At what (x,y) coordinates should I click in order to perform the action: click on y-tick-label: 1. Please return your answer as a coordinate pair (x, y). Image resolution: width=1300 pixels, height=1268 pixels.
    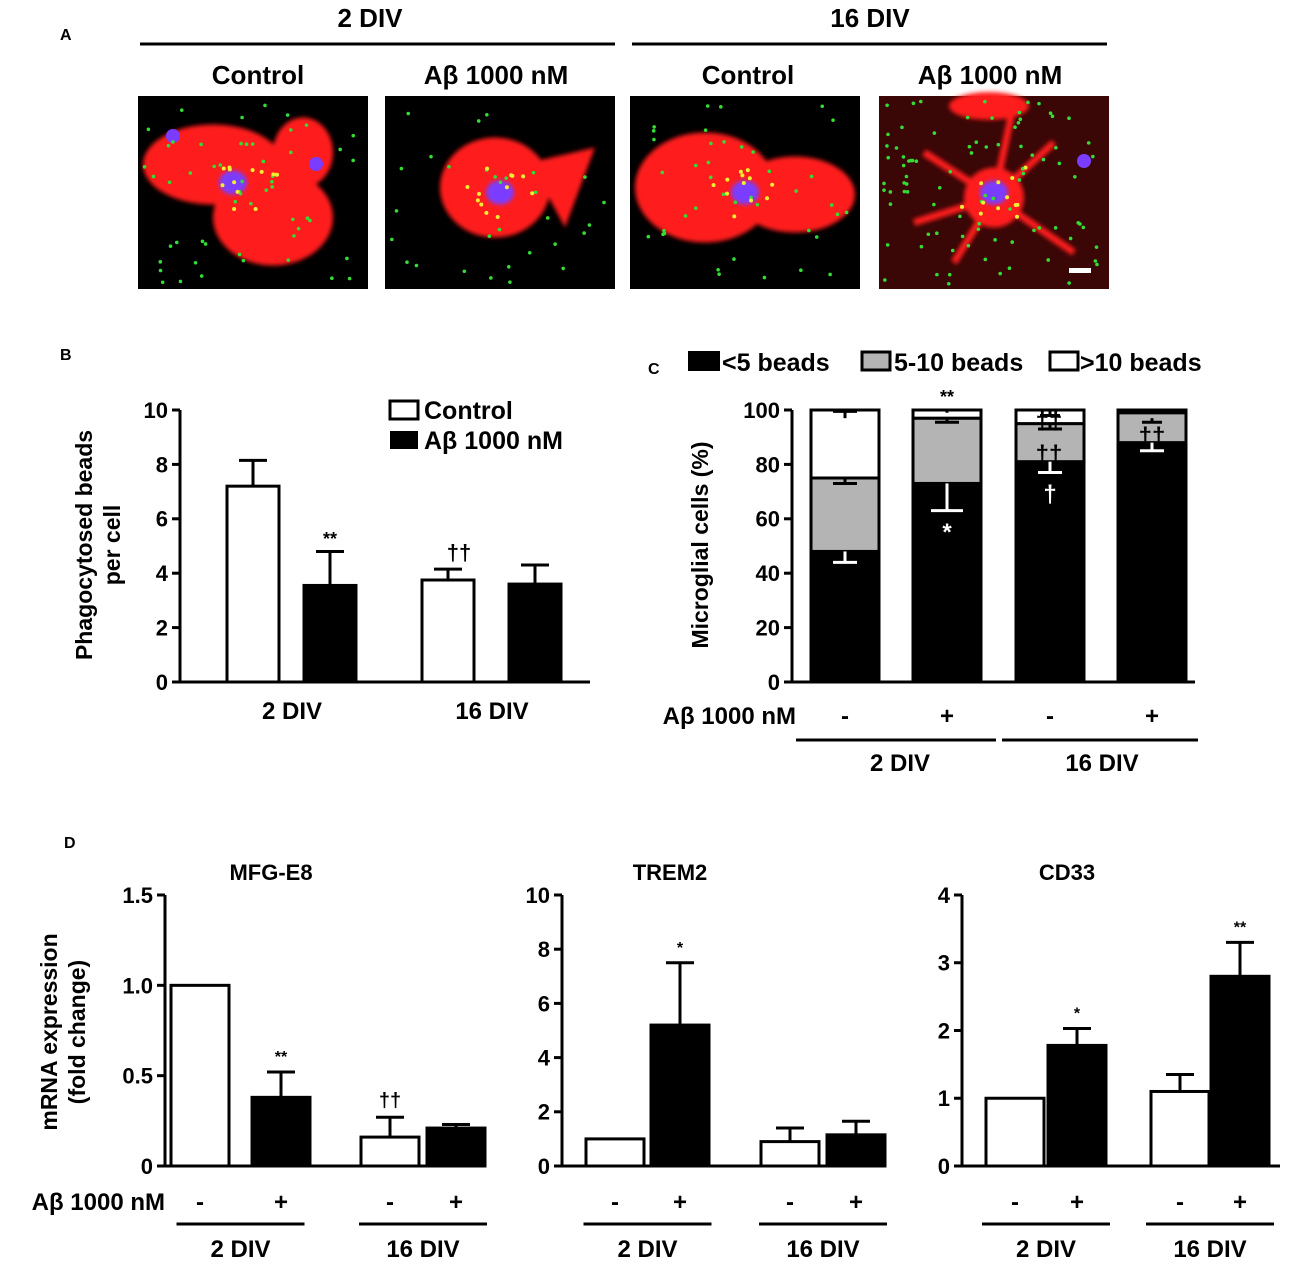
    Looking at the image, I should click on (944, 1098).